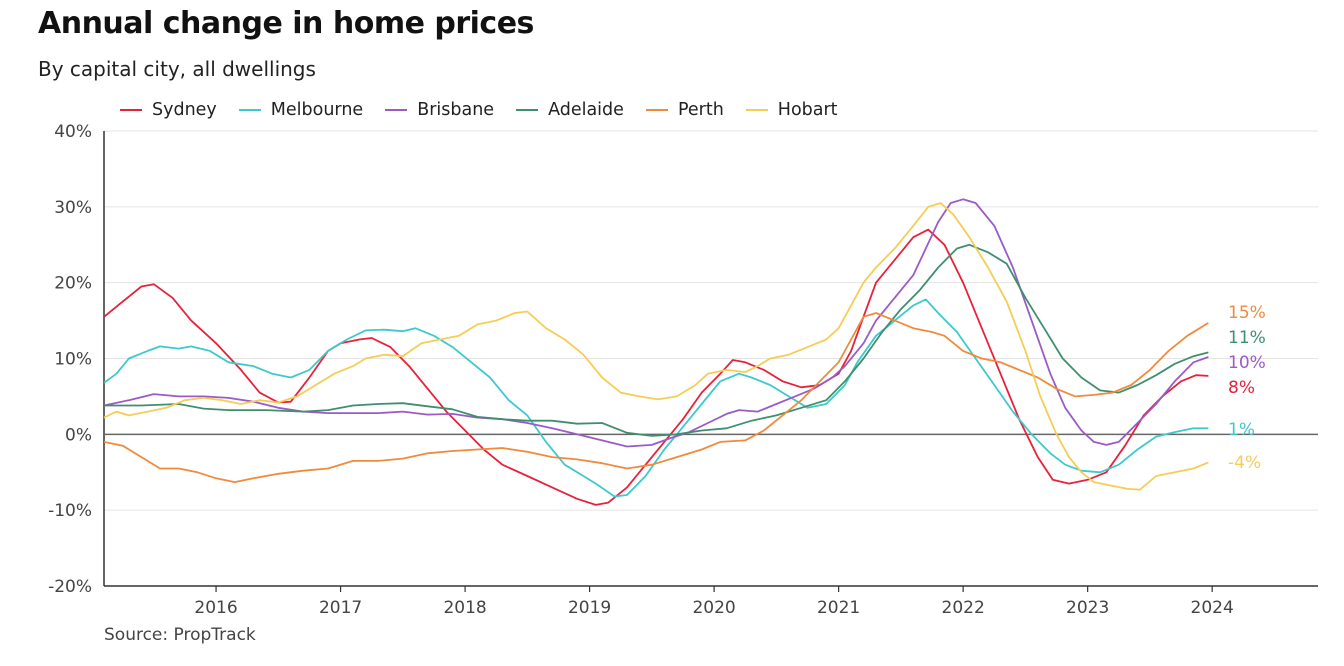  Describe the element at coordinates (1247, 313) in the screenshot. I see `end-label-perth: 15%` at that location.